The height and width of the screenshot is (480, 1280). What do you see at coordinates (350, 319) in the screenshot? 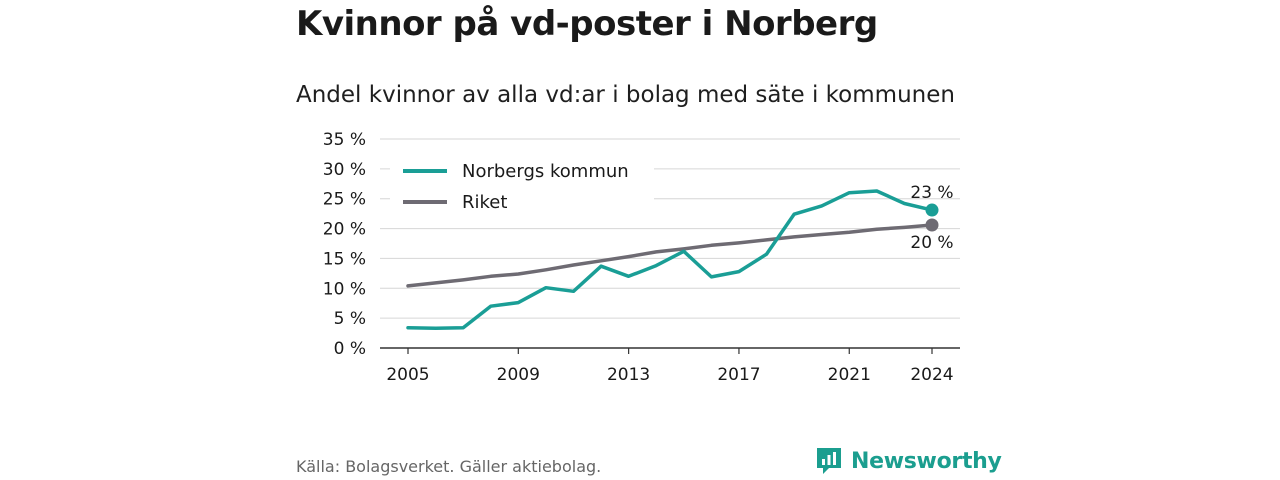
I see `y-tick-label: 5 %` at bounding box center [350, 319].